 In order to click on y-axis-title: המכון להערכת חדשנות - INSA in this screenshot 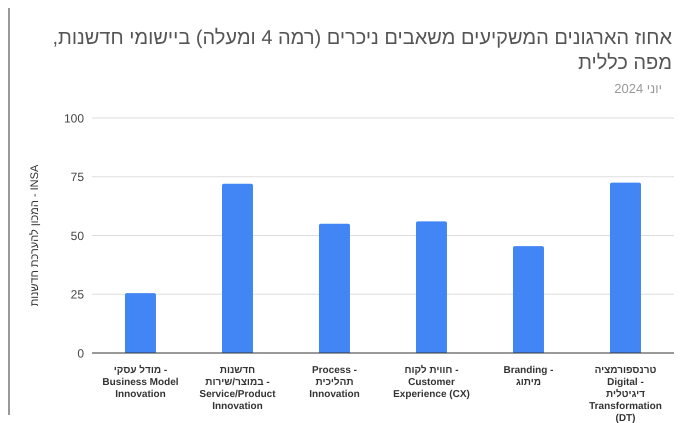, I will do `click(34, 235)`.